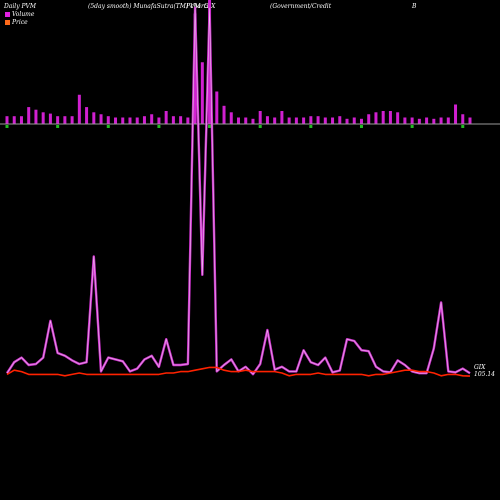 This screenshot has height=500, width=500. Describe the element at coordinates (20, 6) in the screenshot. I see `chart-title-left: Daily PVM` at that location.